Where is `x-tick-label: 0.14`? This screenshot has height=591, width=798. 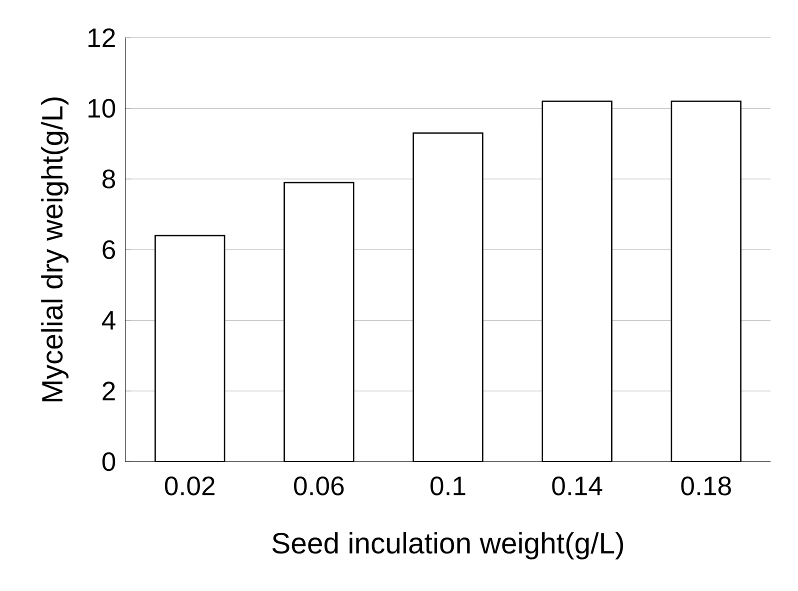
x-tick-label: 0.14 is located at coordinates (577, 486).